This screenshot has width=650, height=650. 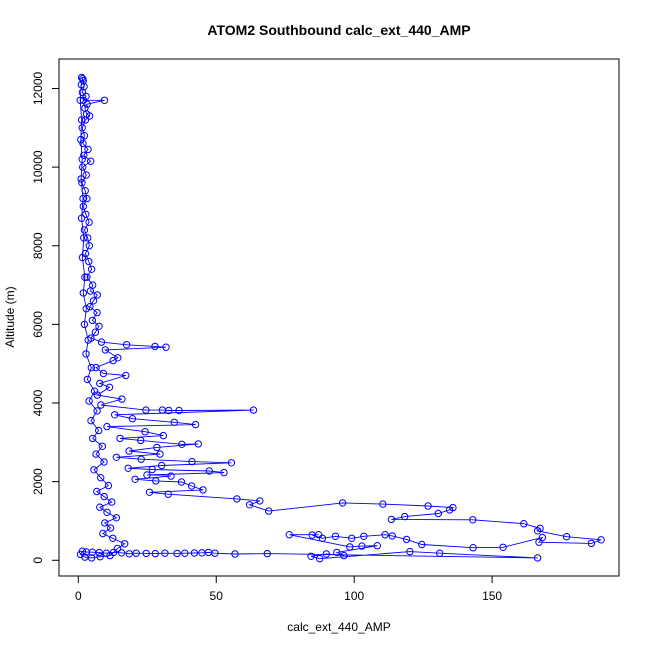 I want to click on x-axis: 0 50 100 150, so click(x=288, y=589).